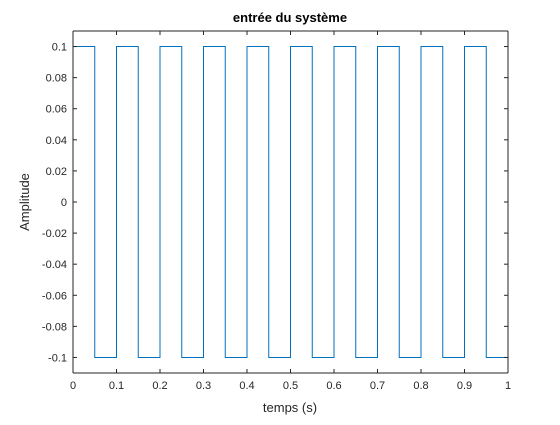  What do you see at coordinates (508, 386) in the screenshot?
I see `x-tick-label: 1` at bounding box center [508, 386].